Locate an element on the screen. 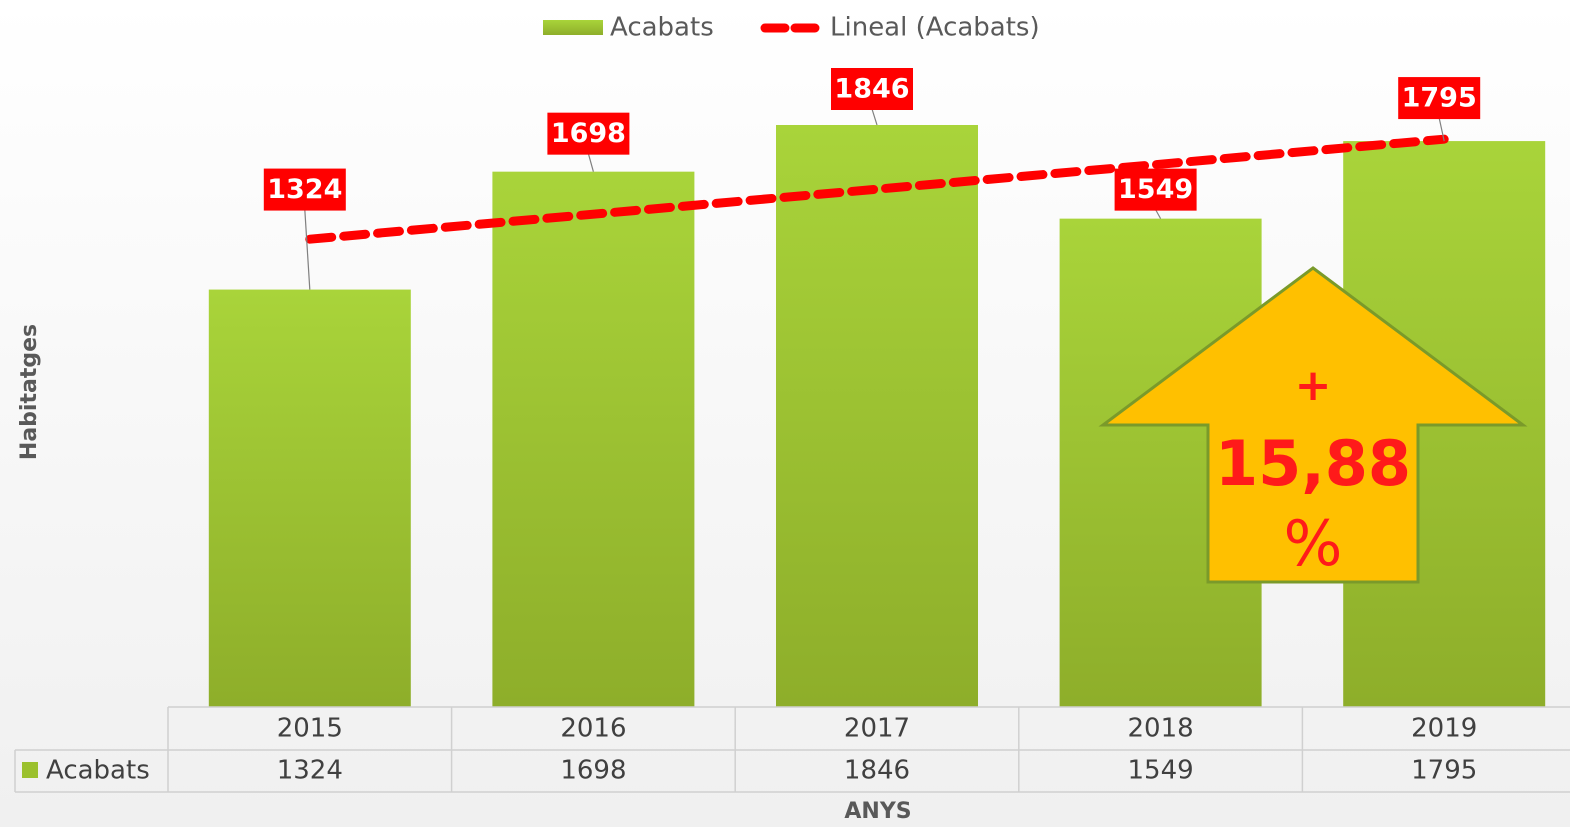 The image size is (1570, 827). legend-swatch is located at coordinates (573, 27).